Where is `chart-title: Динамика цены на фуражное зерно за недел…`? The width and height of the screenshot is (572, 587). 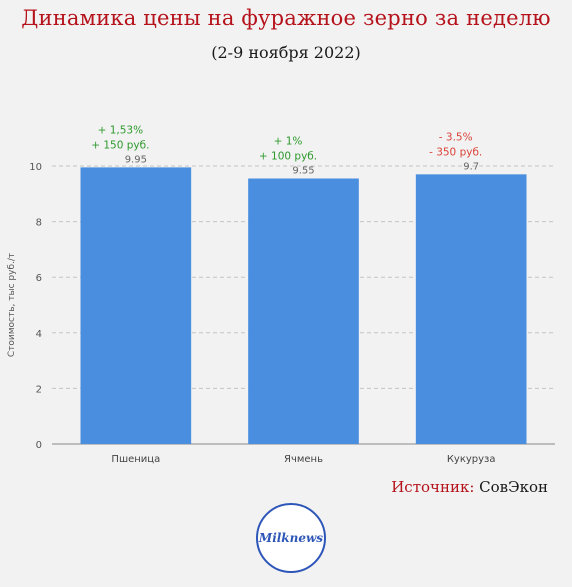
chart-title: Динамика цены на фуражное зерно за недел… is located at coordinates (286, 18).